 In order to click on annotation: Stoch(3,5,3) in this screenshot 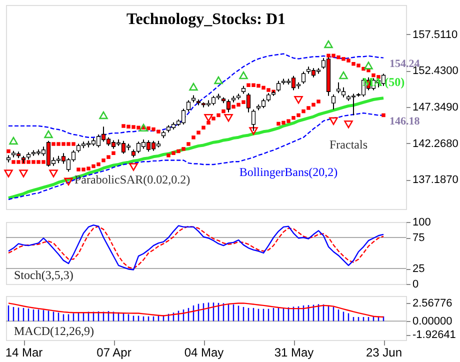, I will do `click(44, 275)`.